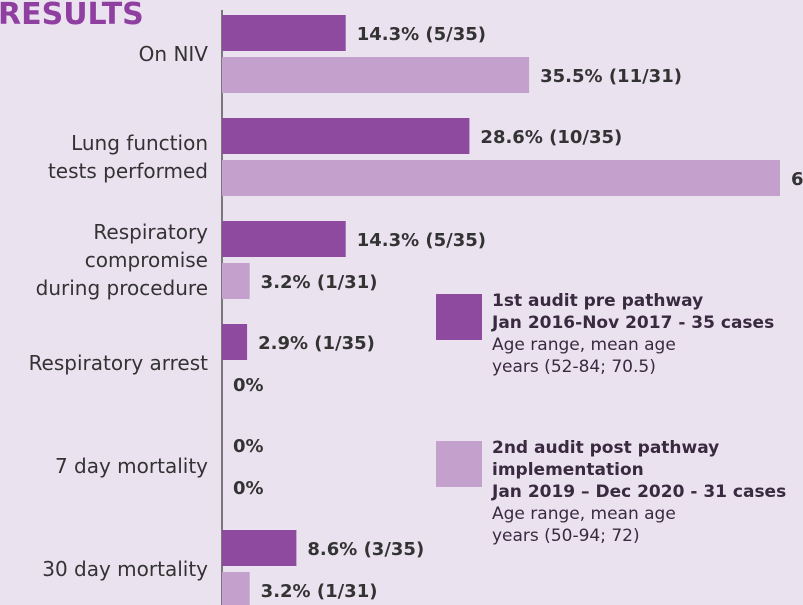 The width and height of the screenshot is (803, 605). What do you see at coordinates (551, 137) in the screenshot?
I see `value-label: 28.6% (10/35)` at bounding box center [551, 137].